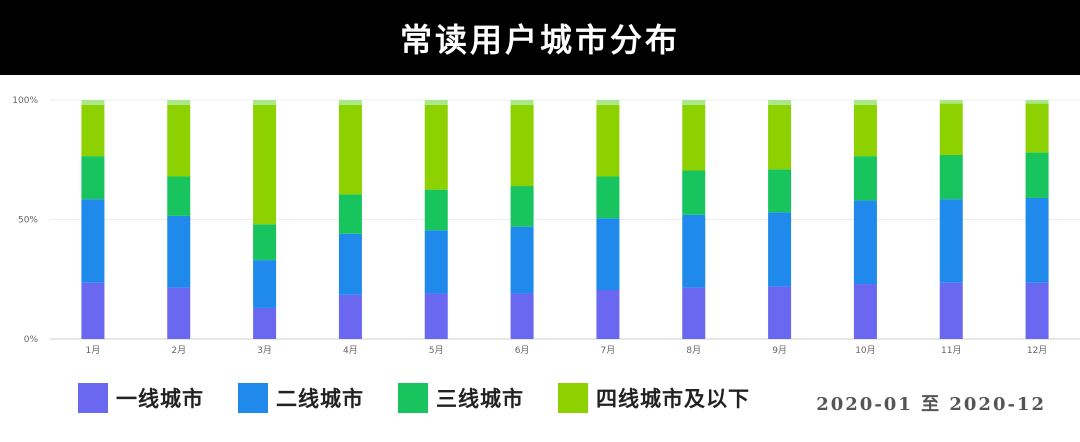  What do you see at coordinates (93, 398) in the screenshot?
I see `legend-swatch-tier1` at bounding box center [93, 398].